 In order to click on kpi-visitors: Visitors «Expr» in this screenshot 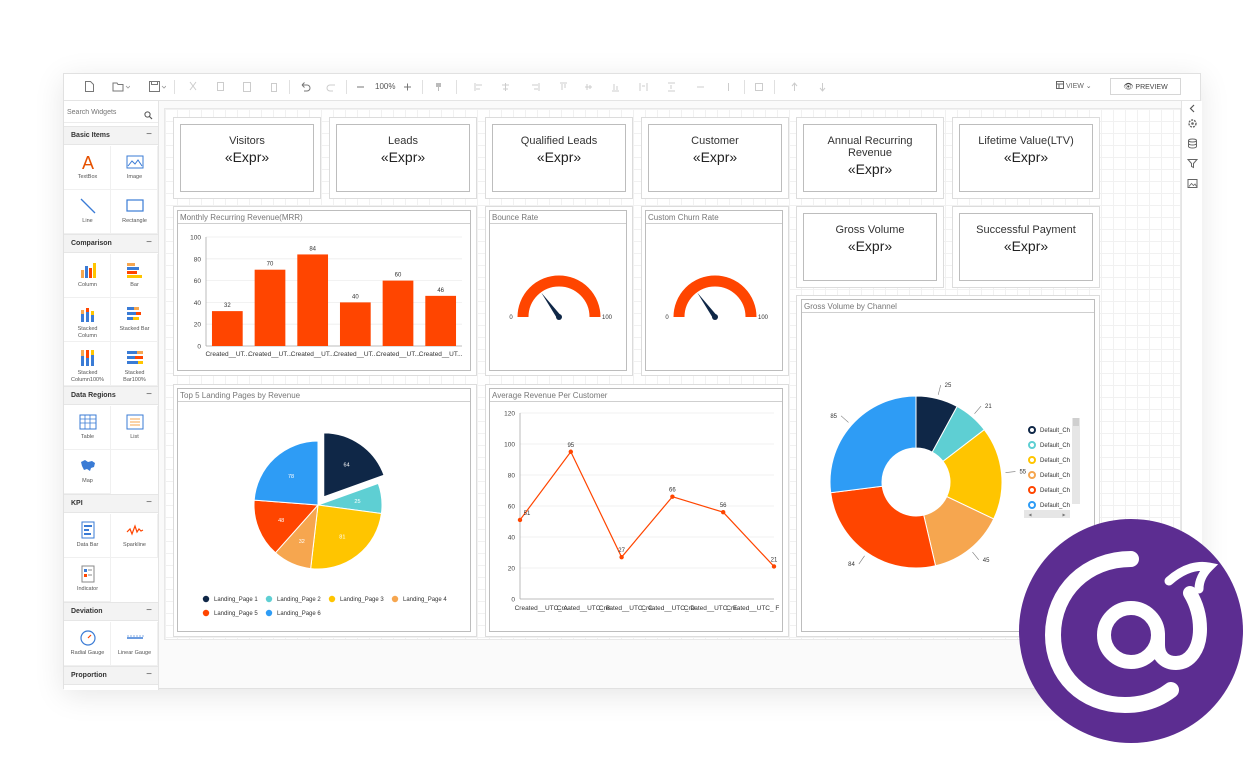, I will do `click(247, 158)`.